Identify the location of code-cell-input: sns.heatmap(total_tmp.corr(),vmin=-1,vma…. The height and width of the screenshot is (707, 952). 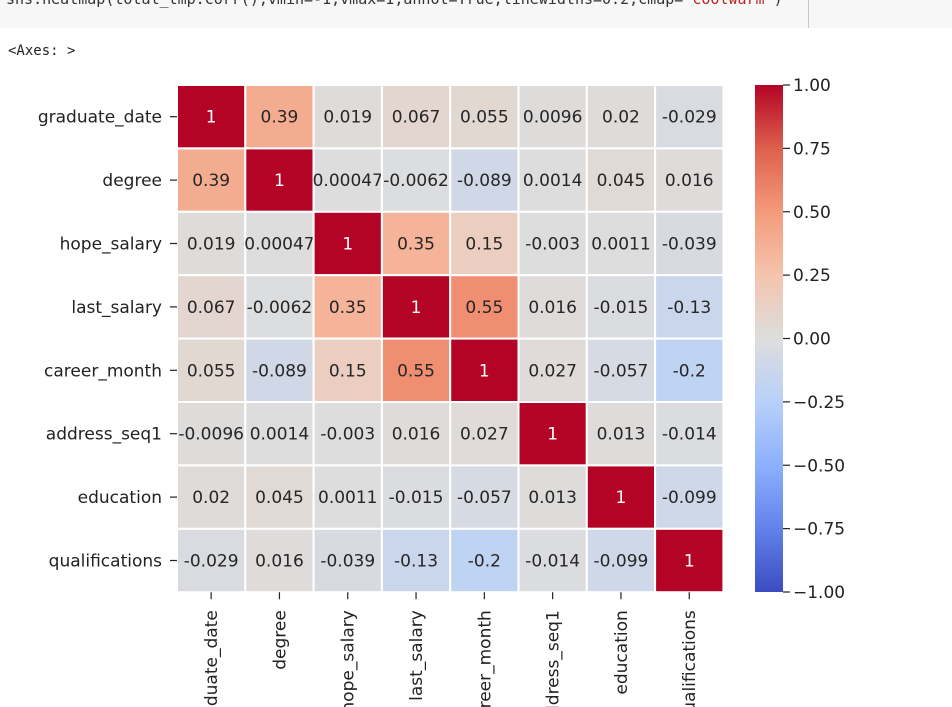
(476, 14).